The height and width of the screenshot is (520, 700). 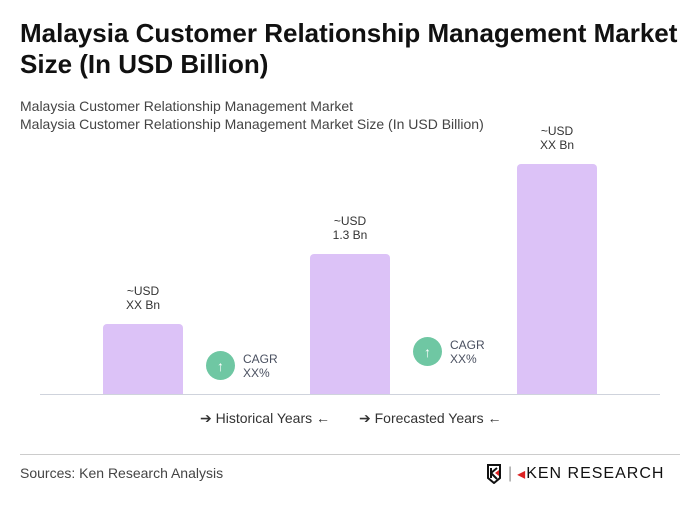 I want to click on sources: Sources: Ken Research Analysis, so click(x=122, y=473).